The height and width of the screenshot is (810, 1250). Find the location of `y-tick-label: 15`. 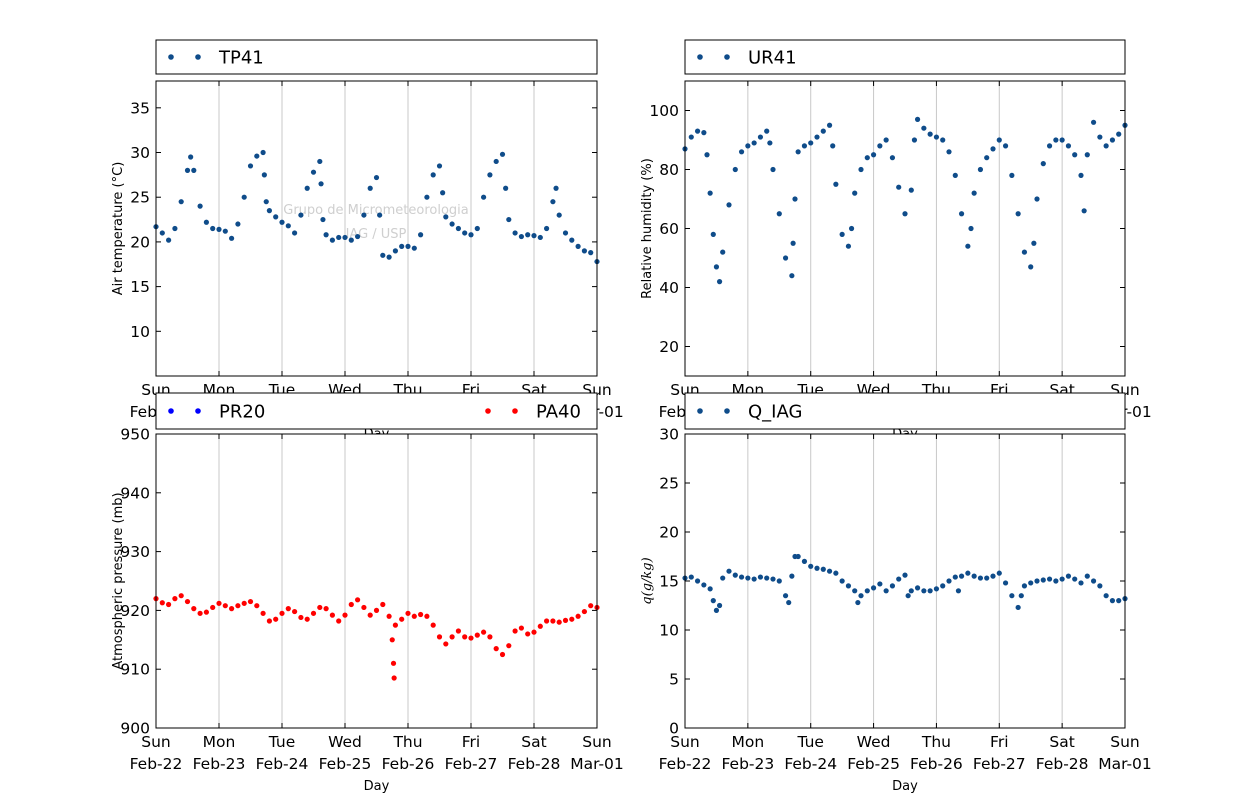

y-tick-label: 15 is located at coordinates (669, 582).